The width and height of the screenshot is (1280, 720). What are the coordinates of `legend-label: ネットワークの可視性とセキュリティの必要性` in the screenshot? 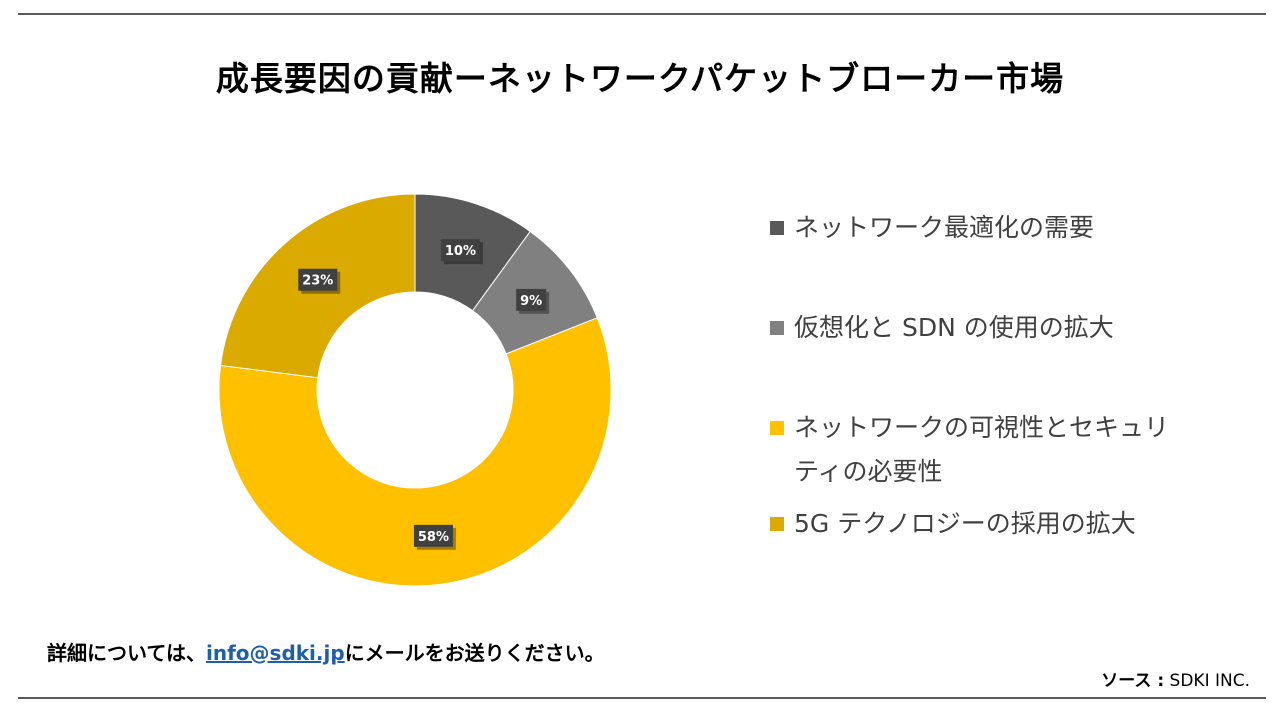 It's located at (982, 449).